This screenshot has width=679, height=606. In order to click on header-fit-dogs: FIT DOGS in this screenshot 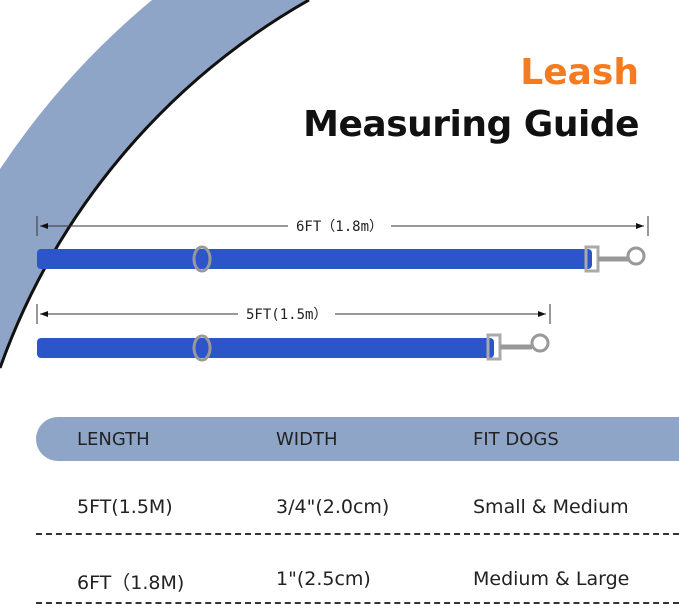, I will do `click(516, 439)`.